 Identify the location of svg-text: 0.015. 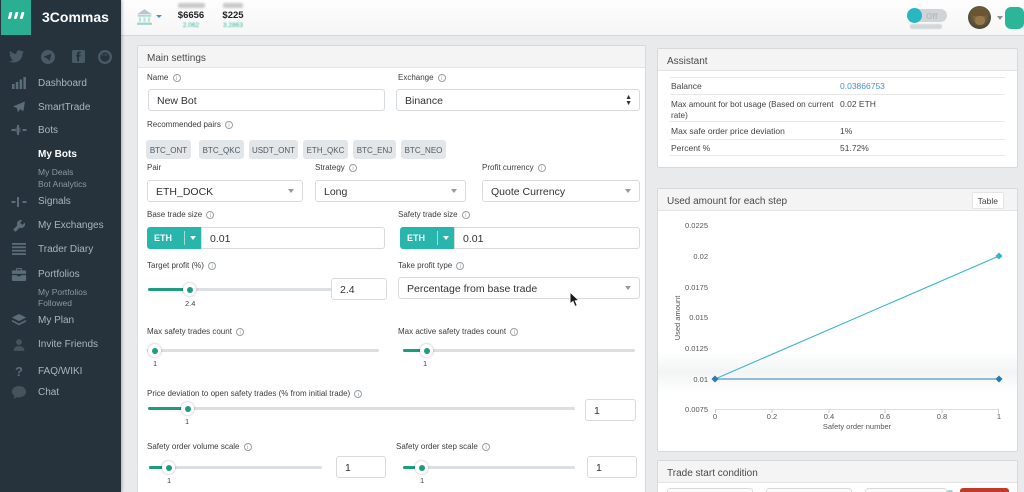
(698, 317).